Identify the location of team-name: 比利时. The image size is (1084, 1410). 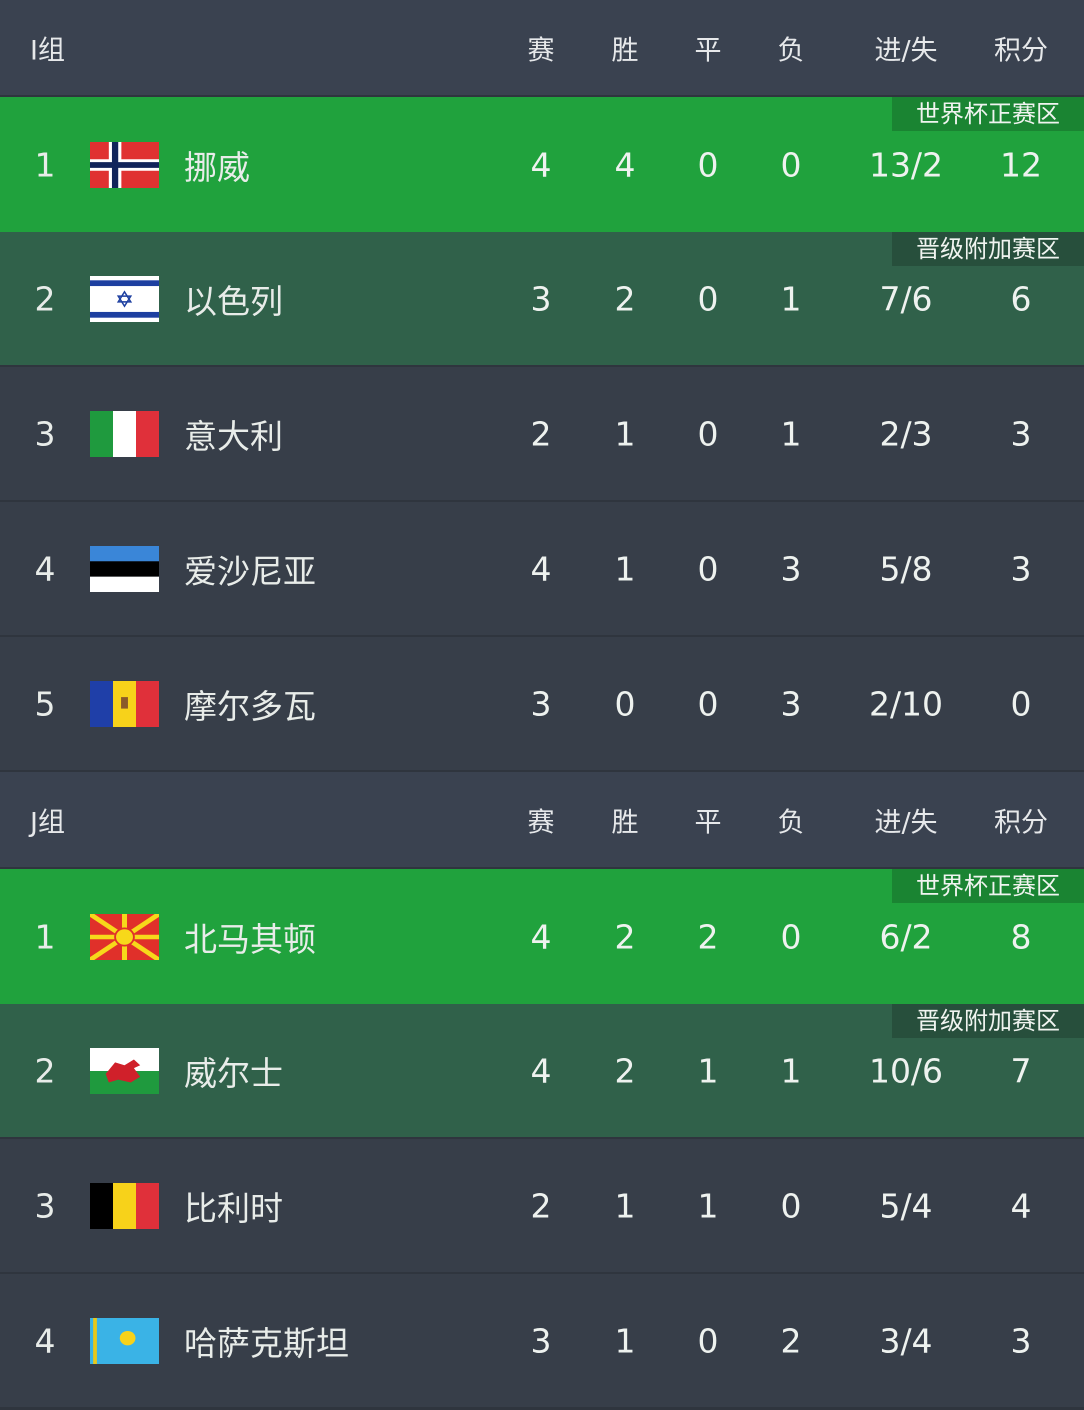
(233, 1208).